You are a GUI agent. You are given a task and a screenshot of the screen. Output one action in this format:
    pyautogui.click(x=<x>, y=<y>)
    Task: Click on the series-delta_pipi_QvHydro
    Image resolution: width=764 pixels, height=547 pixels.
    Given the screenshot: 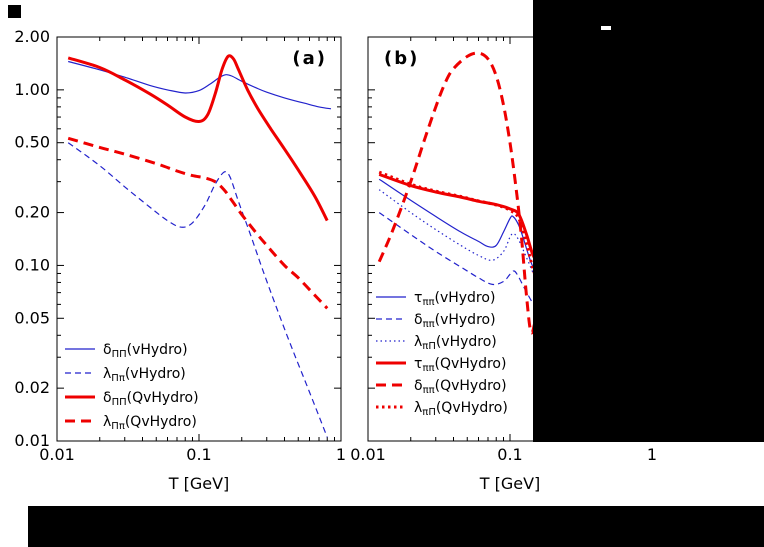 What is the action you would take?
    pyautogui.click(x=461, y=193)
    